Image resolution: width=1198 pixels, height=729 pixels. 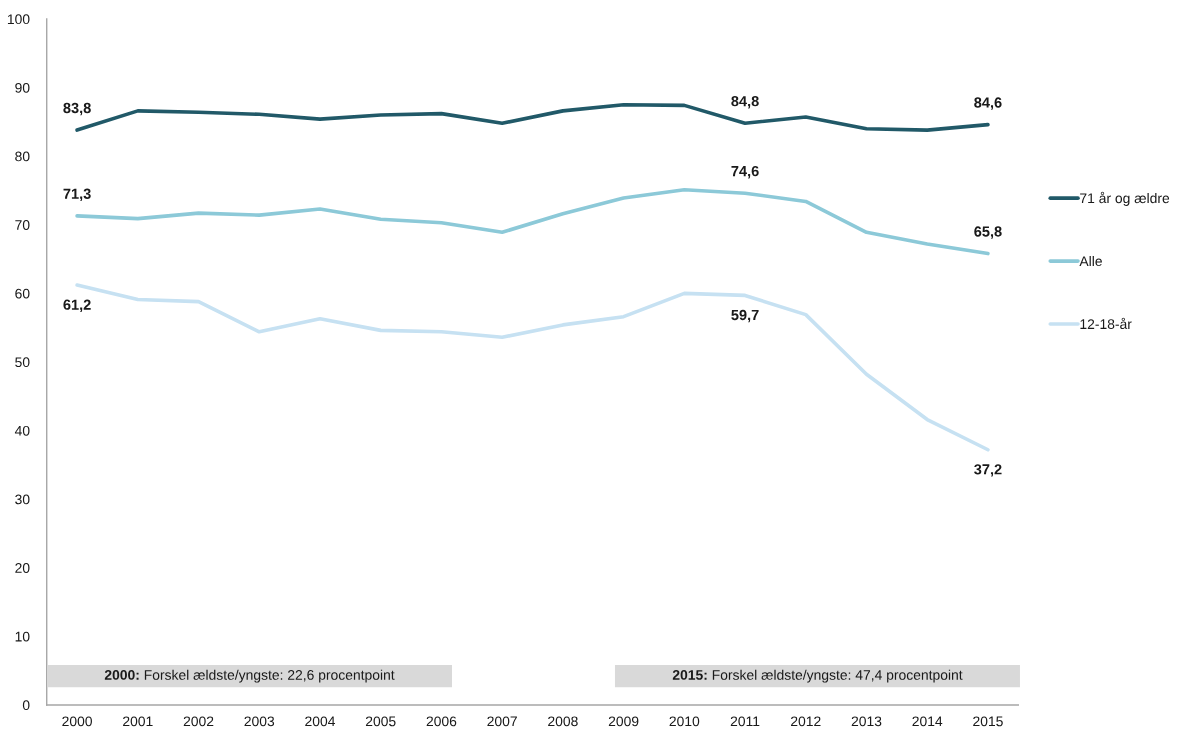 What do you see at coordinates (198, 721) in the screenshot?
I see `x-tick-label: 2002` at bounding box center [198, 721].